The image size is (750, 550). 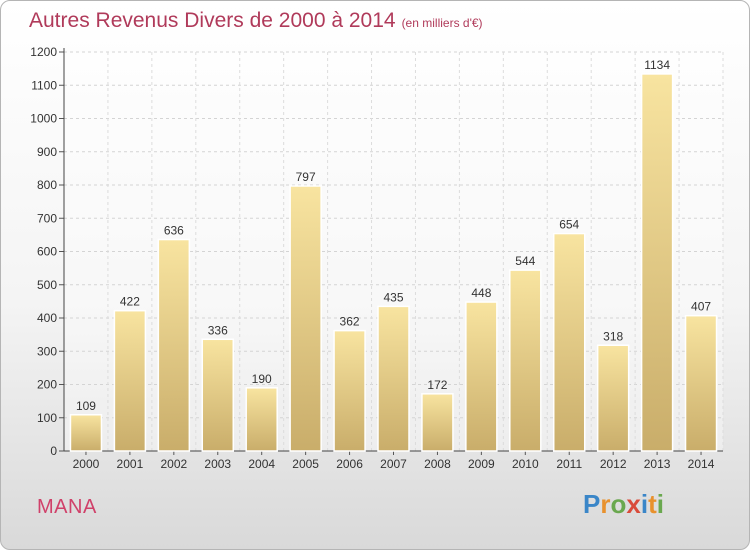 What do you see at coordinates (569, 225) in the screenshot?
I see `data-label: 654` at bounding box center [569, 225].